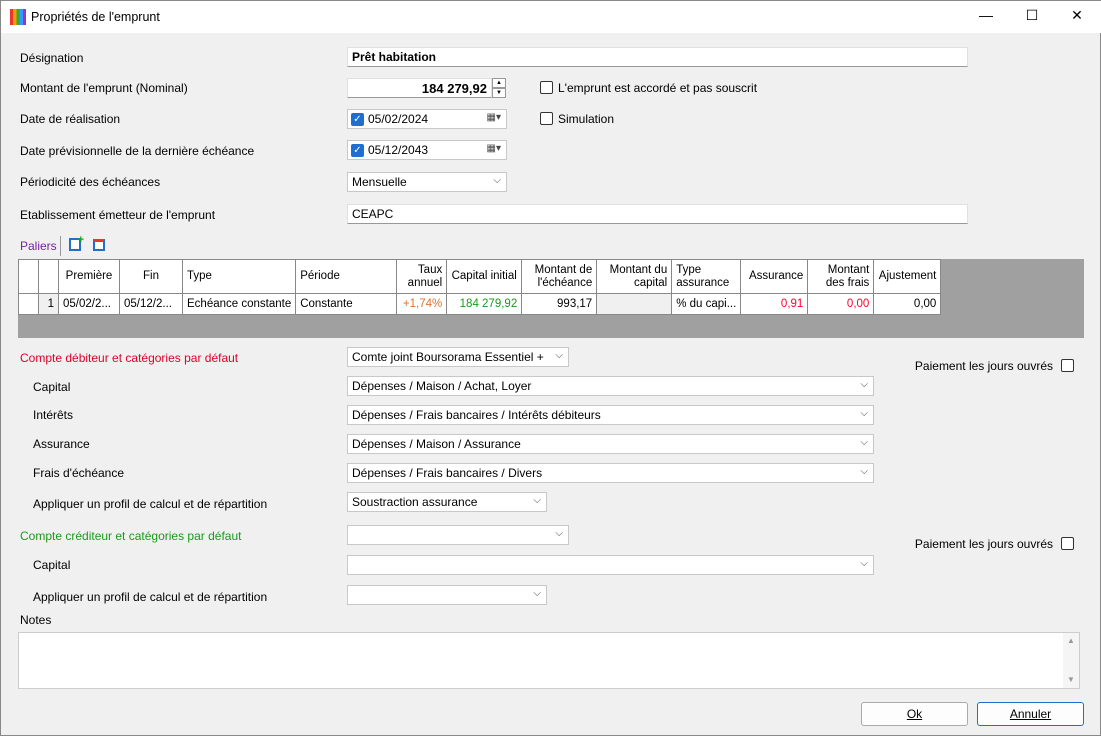 This screenshot has height=736, width=1101. I want to click on debit-frais-label: Frais d'échéance, so click(79, 473).